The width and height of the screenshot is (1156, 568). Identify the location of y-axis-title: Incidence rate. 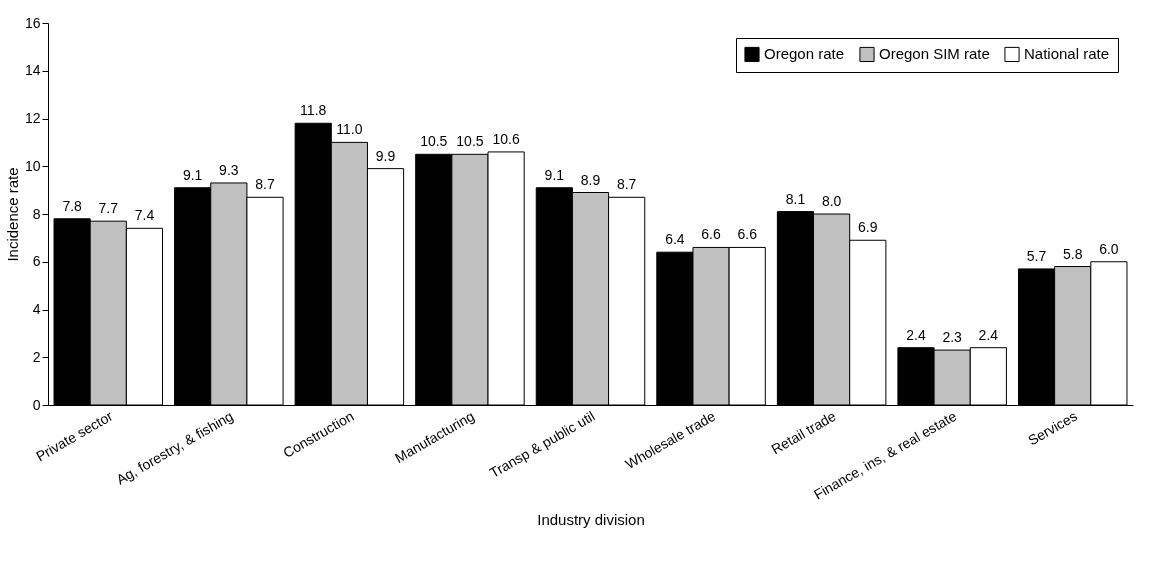
(12, 214).